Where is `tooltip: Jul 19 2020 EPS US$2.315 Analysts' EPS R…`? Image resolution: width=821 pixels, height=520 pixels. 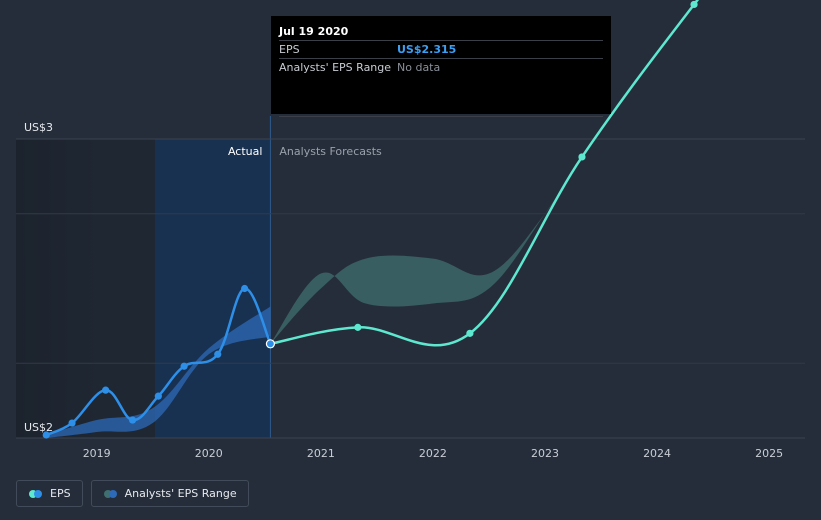 tooltip: Jul 19 2020 EPS US$2.315 Analysts' EPS R… is located at coordinates (441, 66).